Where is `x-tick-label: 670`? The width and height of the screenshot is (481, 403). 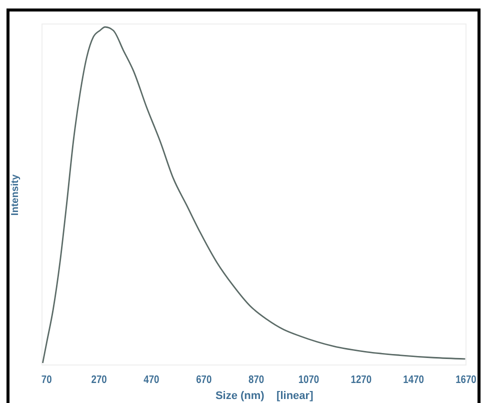 x-tick-label: 670 is located at coordinates (204, 380).